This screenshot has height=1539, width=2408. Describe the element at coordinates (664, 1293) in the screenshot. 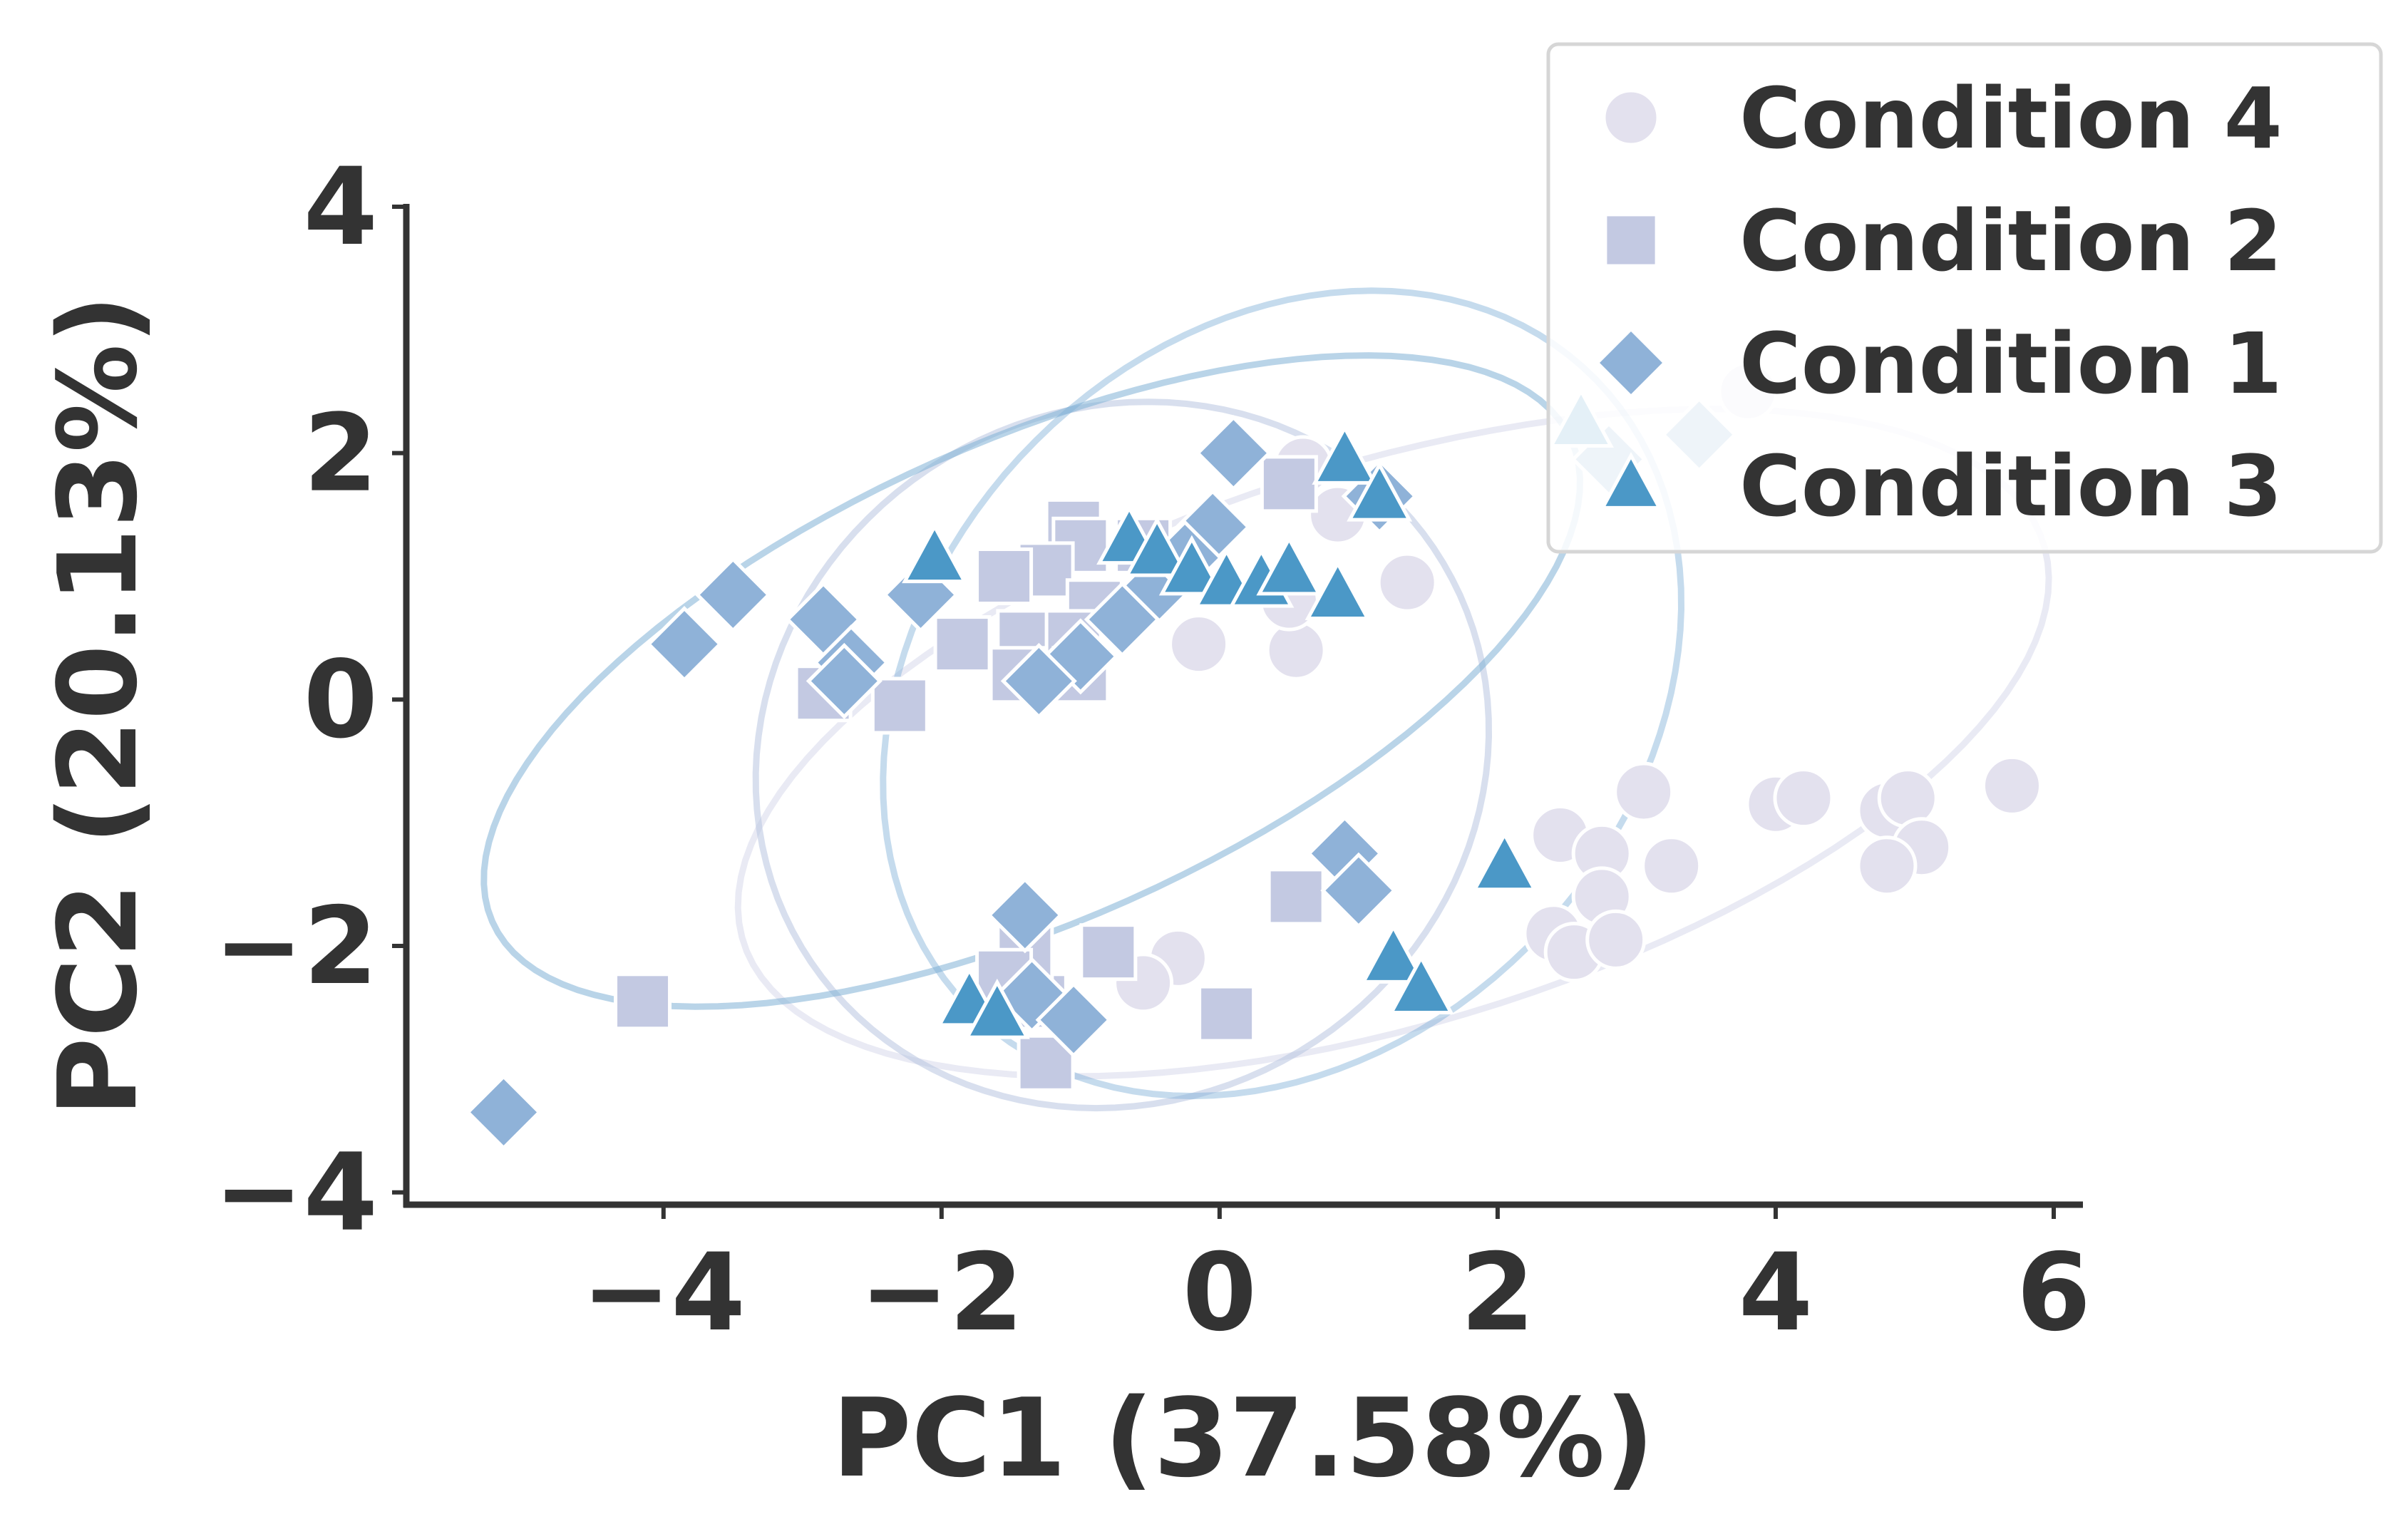

I see `x-tick-label: −4` at that location.